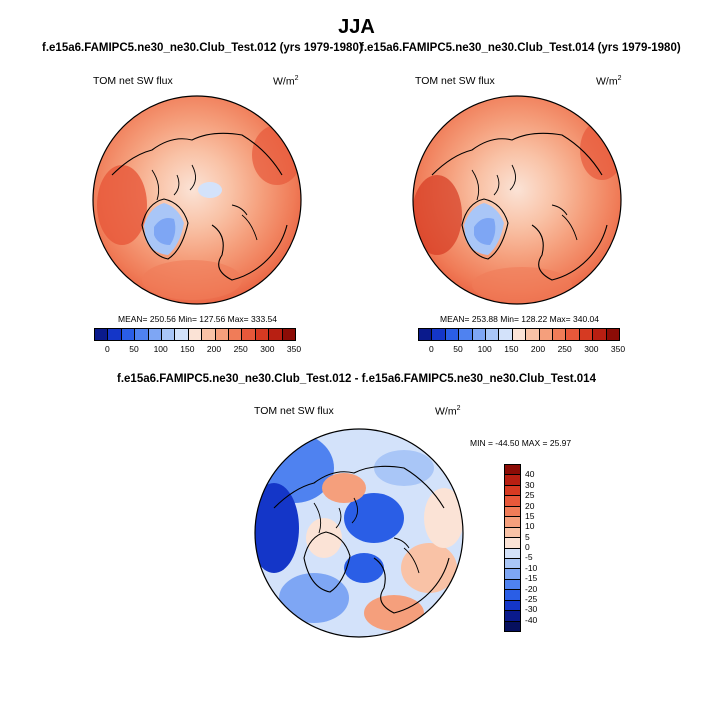 The height and width of the screenshot is (712, 713). Describe the element at coordinates (517, 200) in the screenshot. I see `polar-map-panel2` at that location.